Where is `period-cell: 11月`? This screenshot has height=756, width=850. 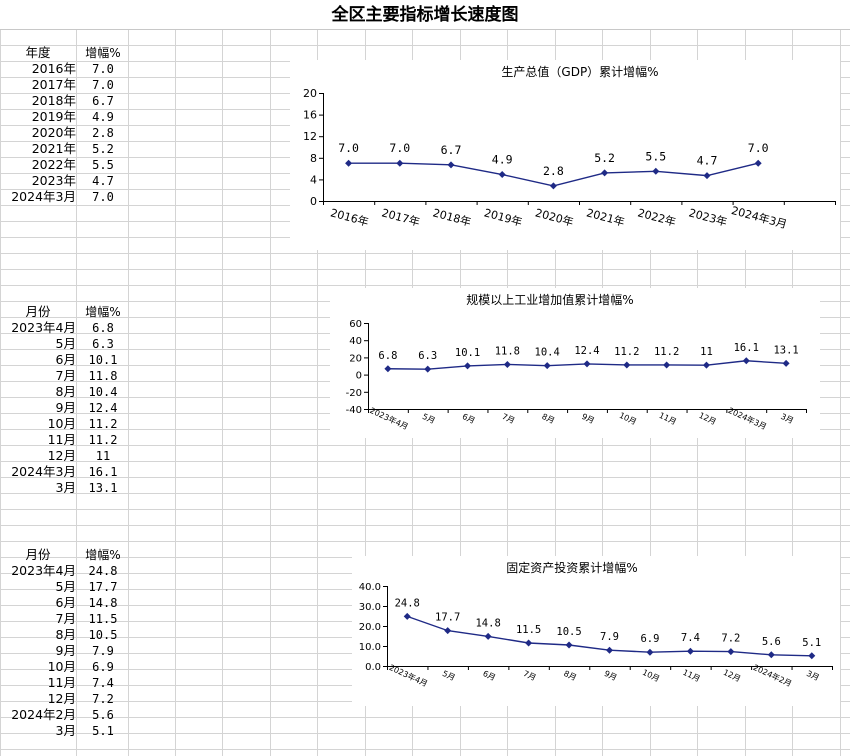 period-cell: 11月 is located at coordinates (61, 439).